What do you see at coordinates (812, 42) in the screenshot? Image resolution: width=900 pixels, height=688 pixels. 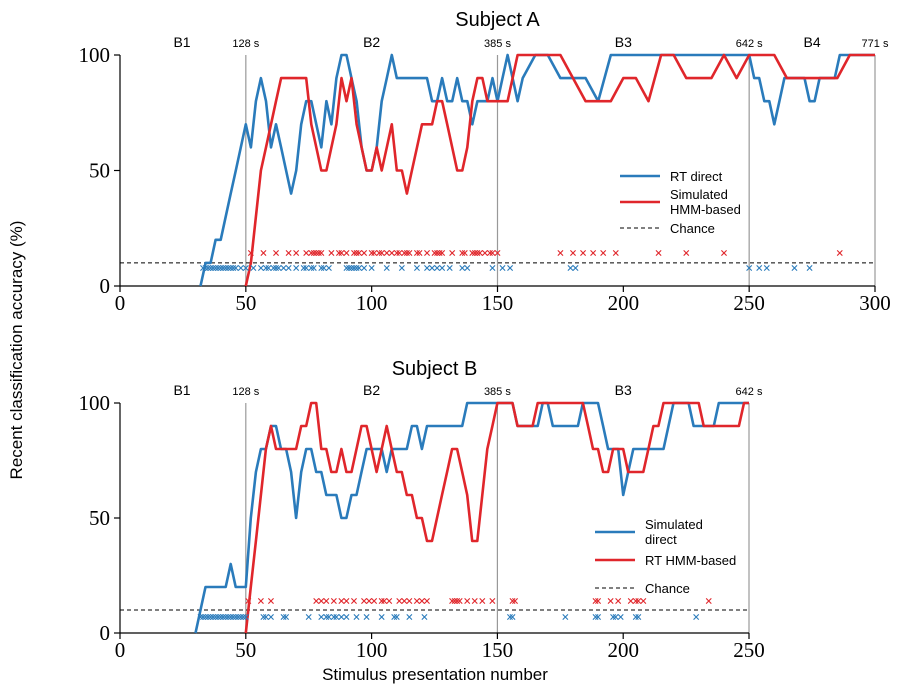 I see `block-label: B4` at bounding box center [812, 42].